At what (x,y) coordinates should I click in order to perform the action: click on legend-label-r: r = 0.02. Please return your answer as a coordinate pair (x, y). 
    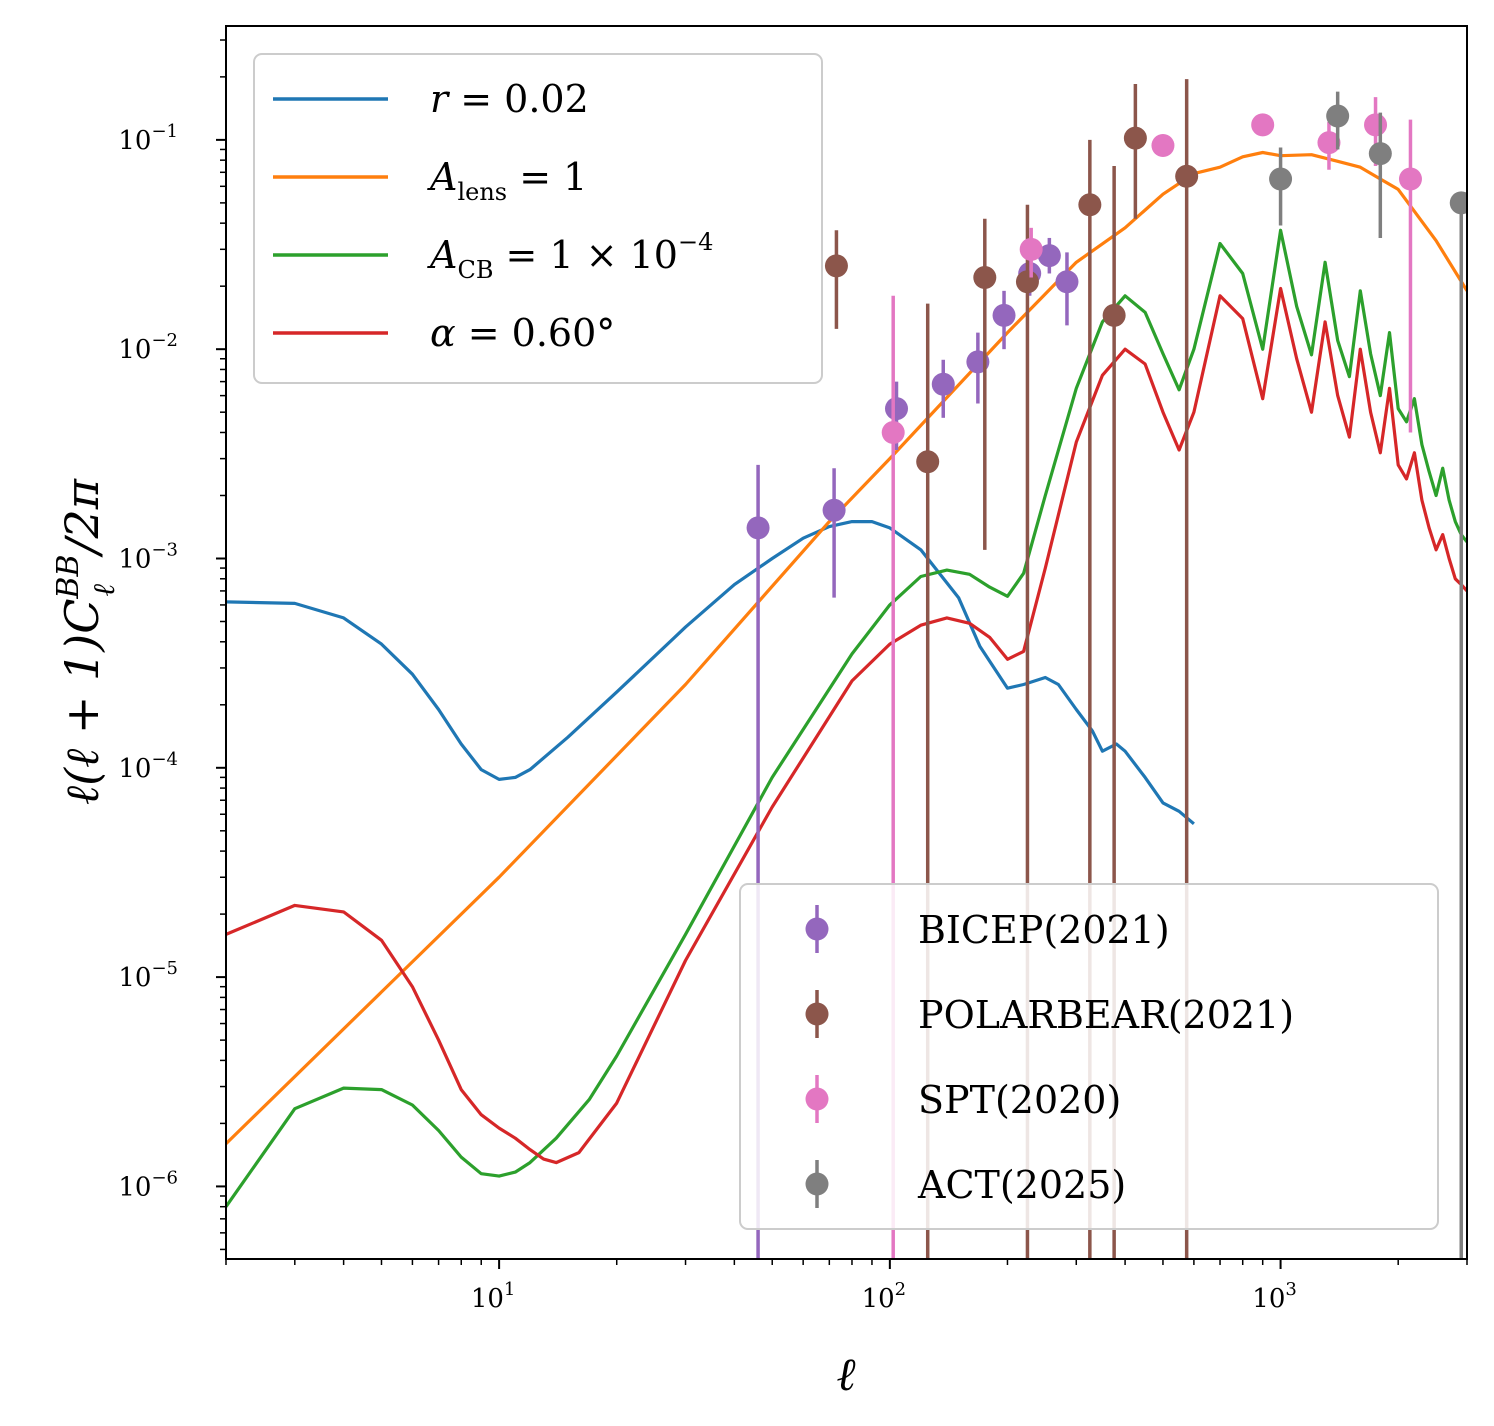
    Looking at the image, I should click on (509, 99).